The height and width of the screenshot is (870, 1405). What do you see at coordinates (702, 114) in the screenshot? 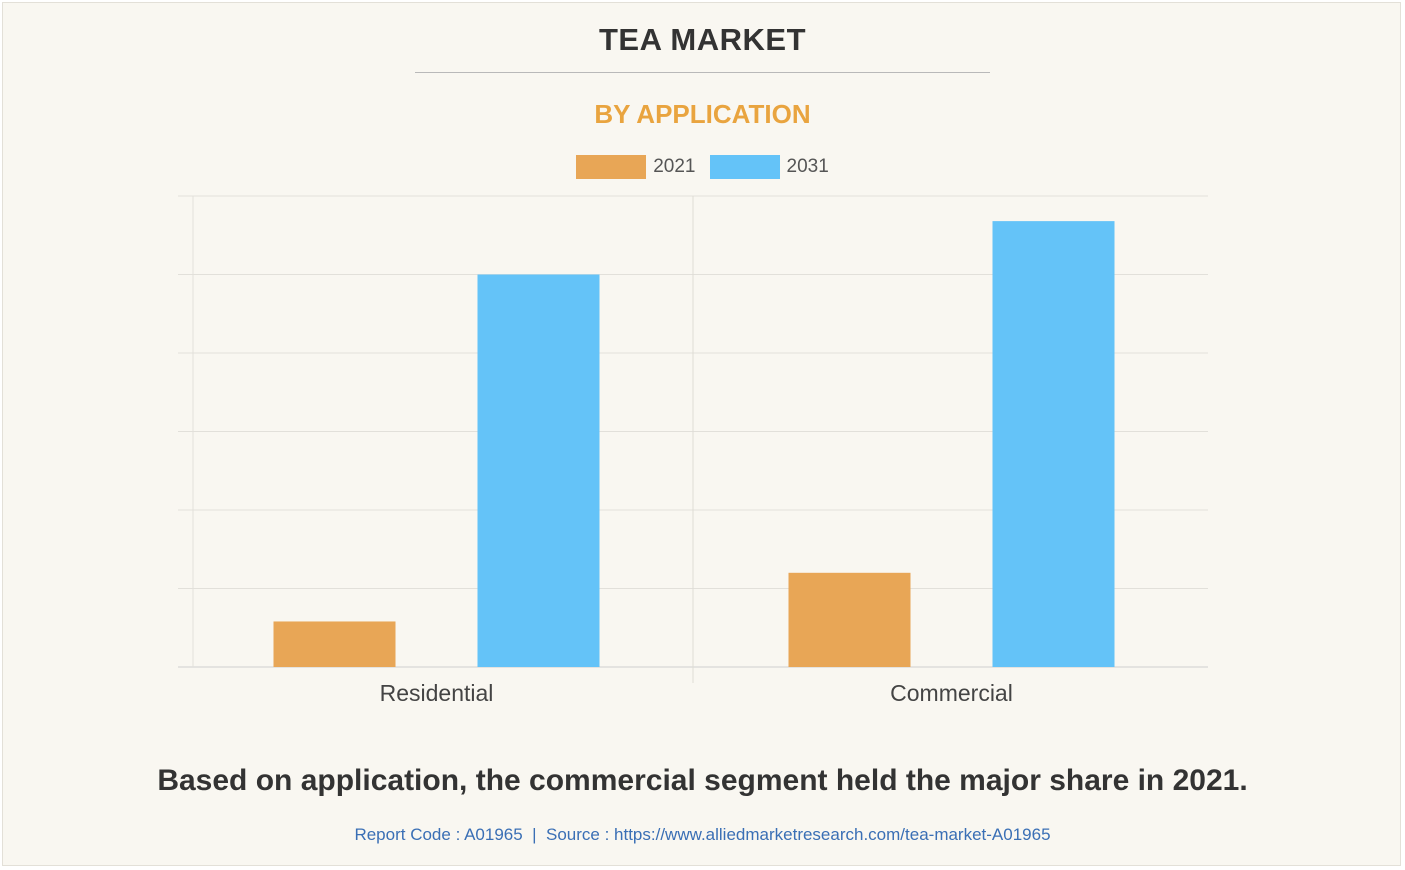
I see `chart-subtitle: BY APPLICATION` at bounding box center [702, 114].